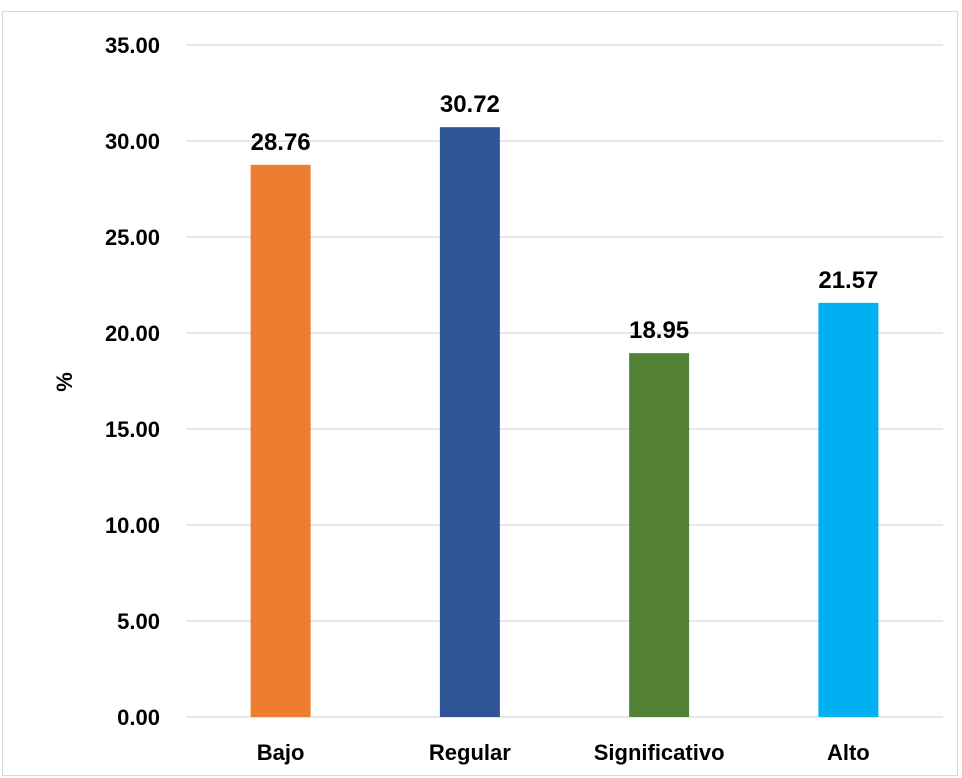 This screenshot has width=962, height=778. Describe the element at coordinates (132, 429) in the screenshot. I see `y-tick-label: 15.00` at that location.